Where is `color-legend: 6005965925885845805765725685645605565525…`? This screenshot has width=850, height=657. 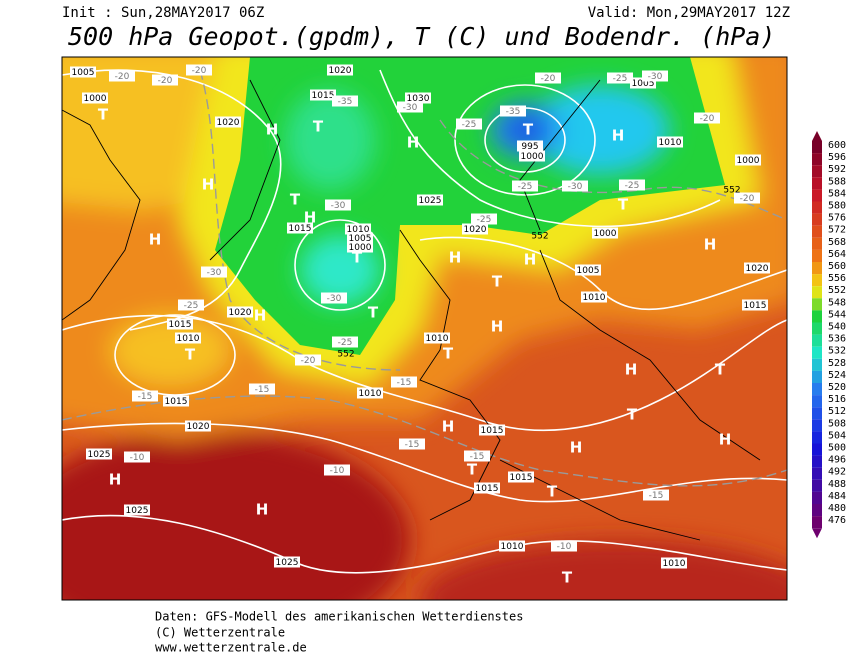
color-legend: 6005965925885845805765725685645605565525… is located at coordinates (829, 335).